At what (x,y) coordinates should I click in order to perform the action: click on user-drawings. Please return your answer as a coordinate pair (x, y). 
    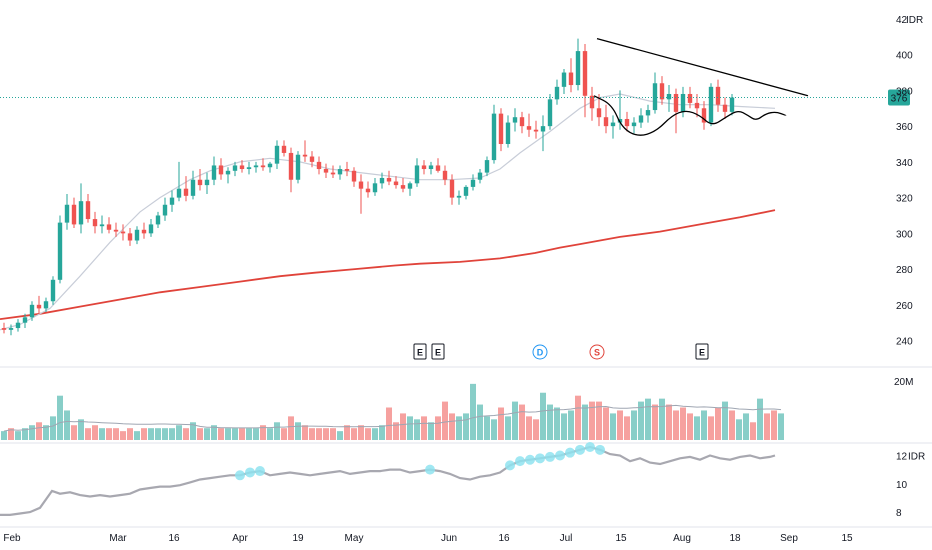
    Looking at the image, I should click on (701, 86).